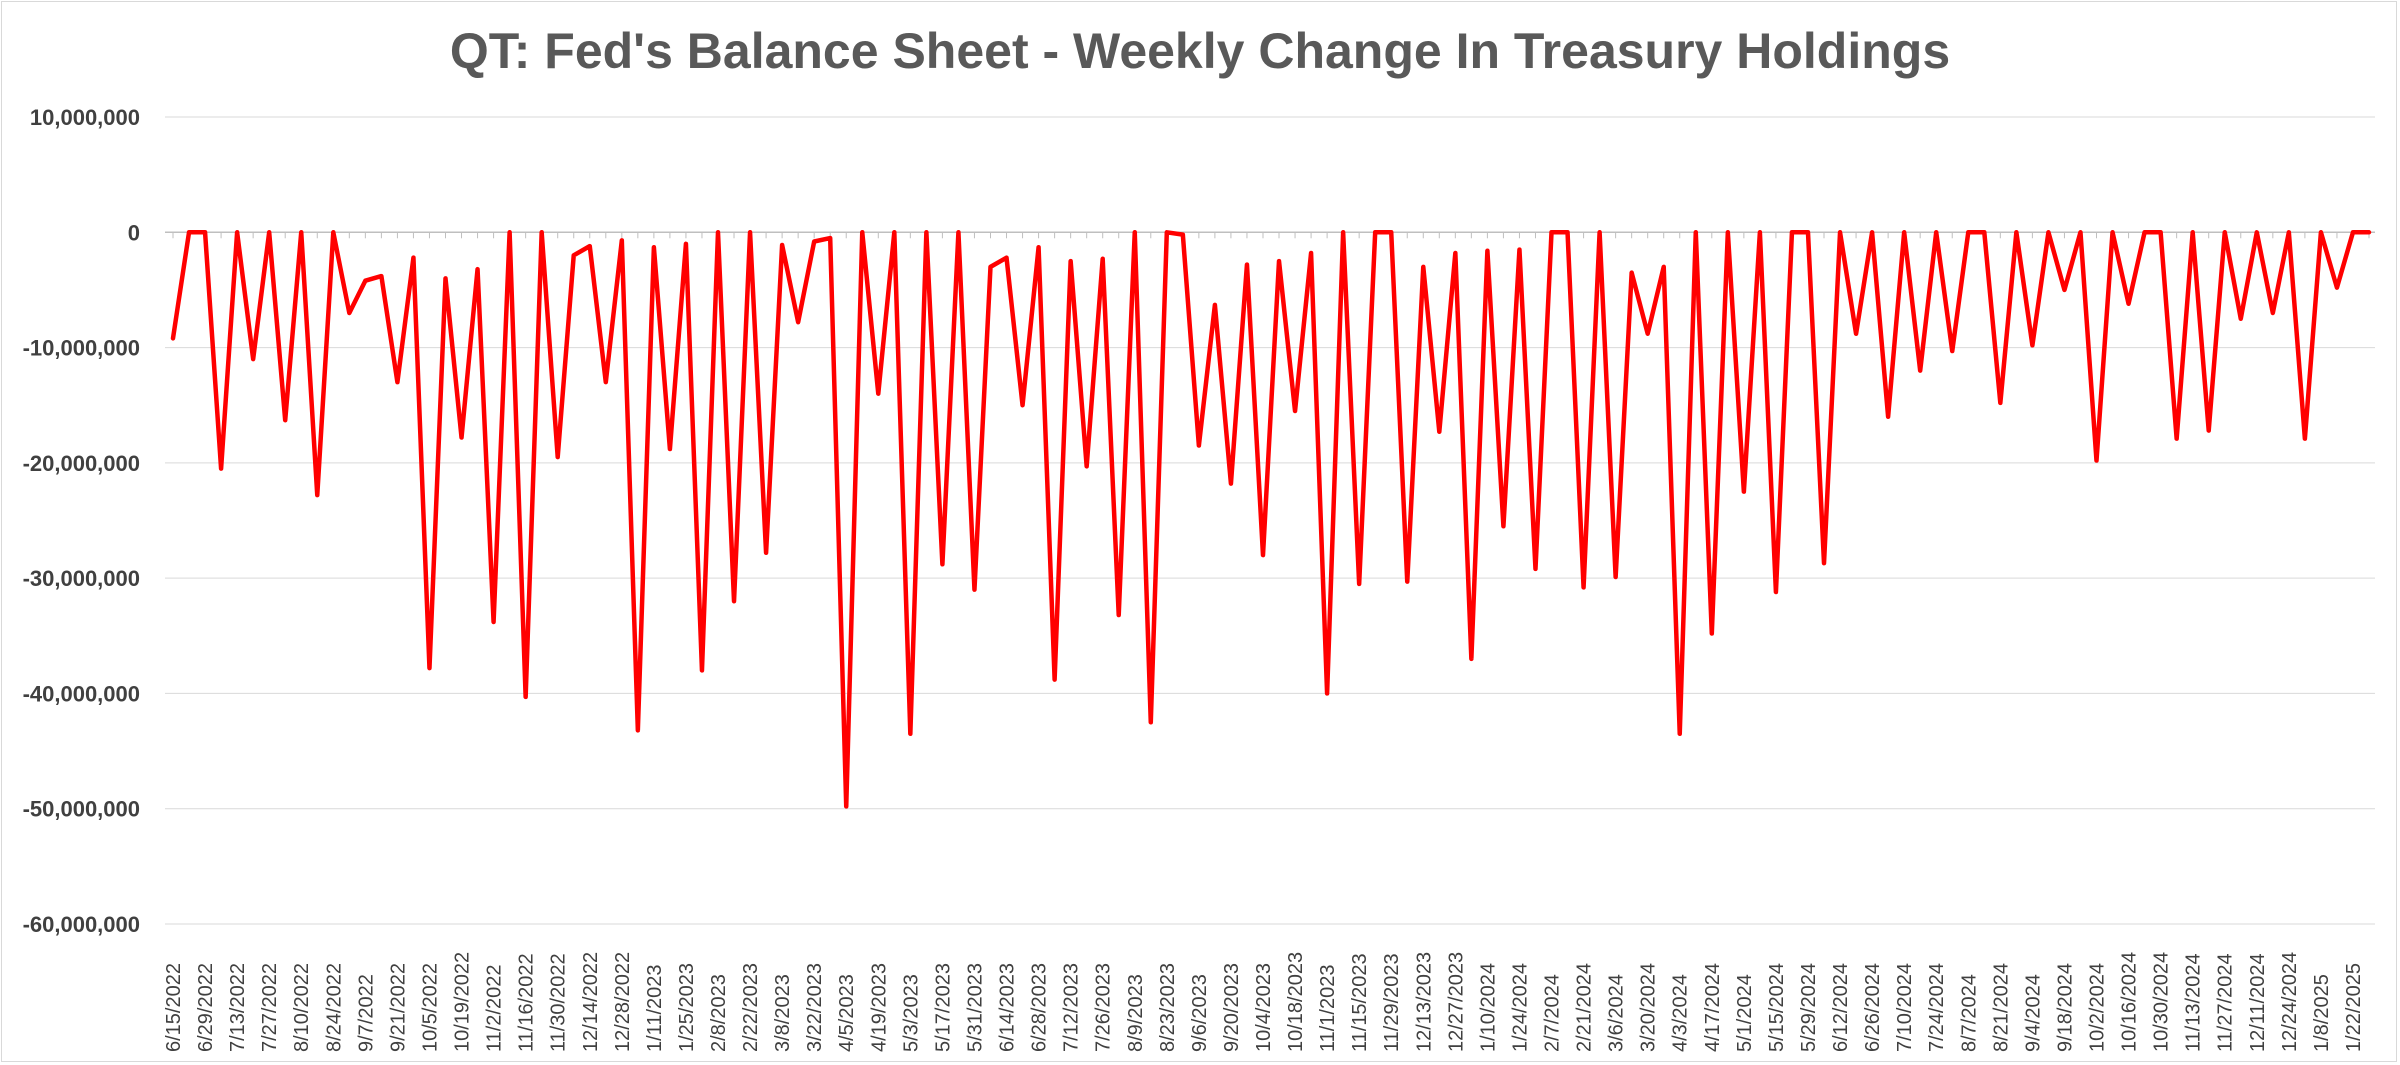 Image resolution: width=2400 pixels, height=1065 pixels. I want to click on x-tick-label: 10/19/2022, so click(463, 1002).